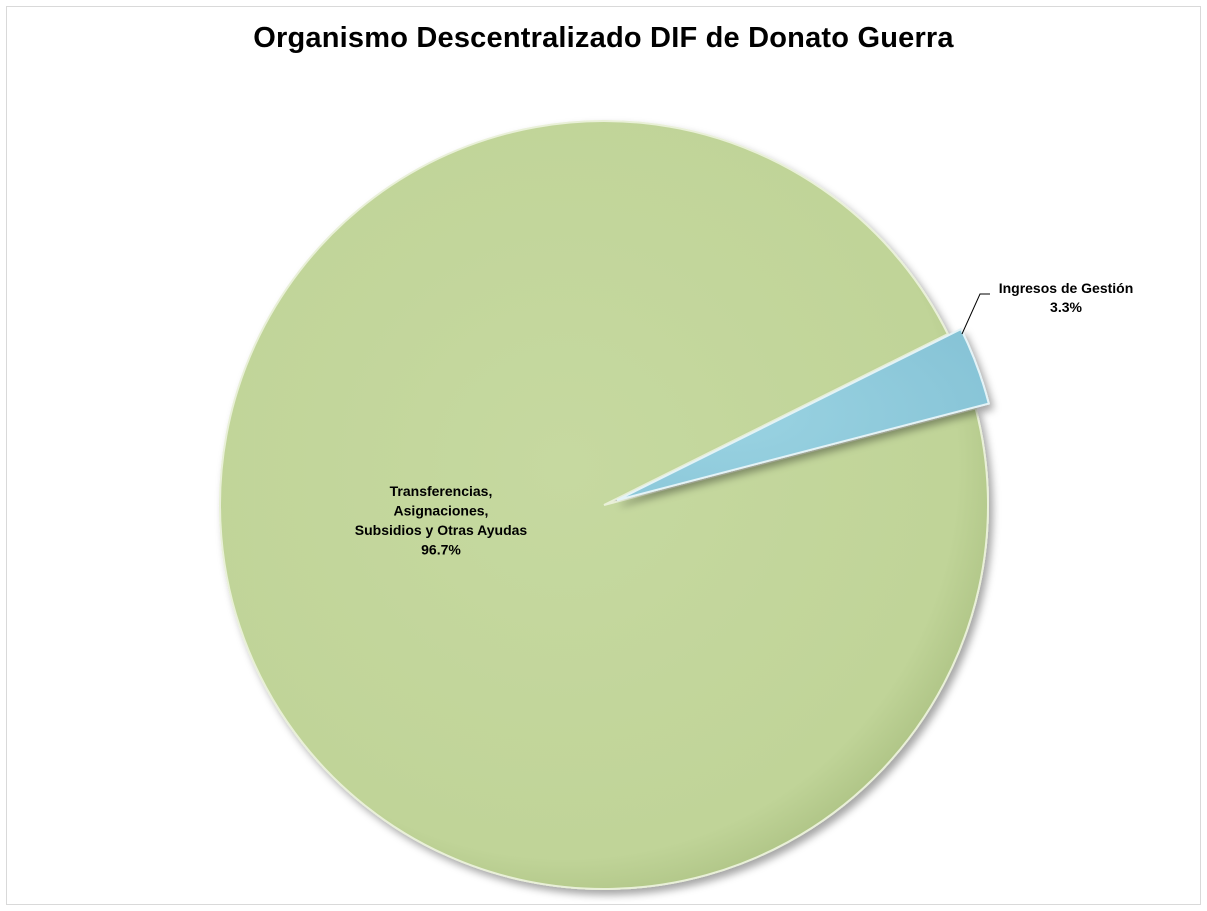  Describe the element at coordinates (1066, 307) in the screenshot. I see `label-ingresos-value: 3.3%` at that location.